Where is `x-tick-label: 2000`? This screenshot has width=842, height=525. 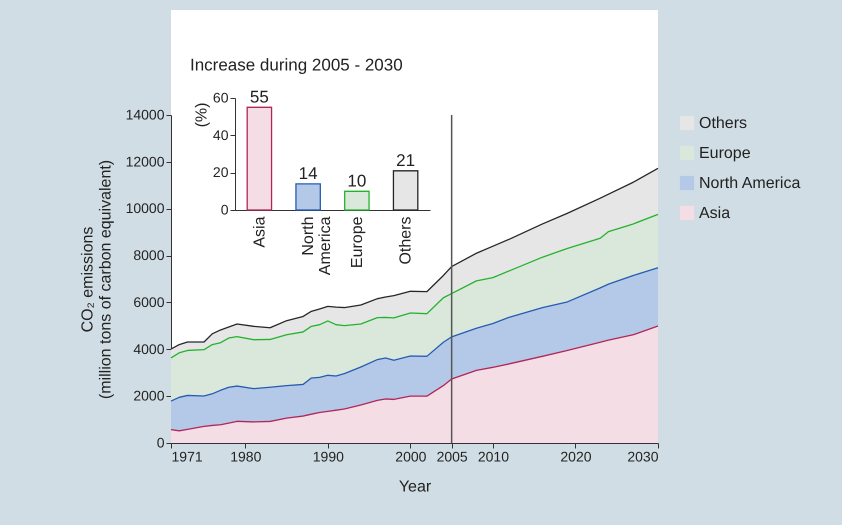
x-tick-label: 2000 is located at coordinates (411, 456).